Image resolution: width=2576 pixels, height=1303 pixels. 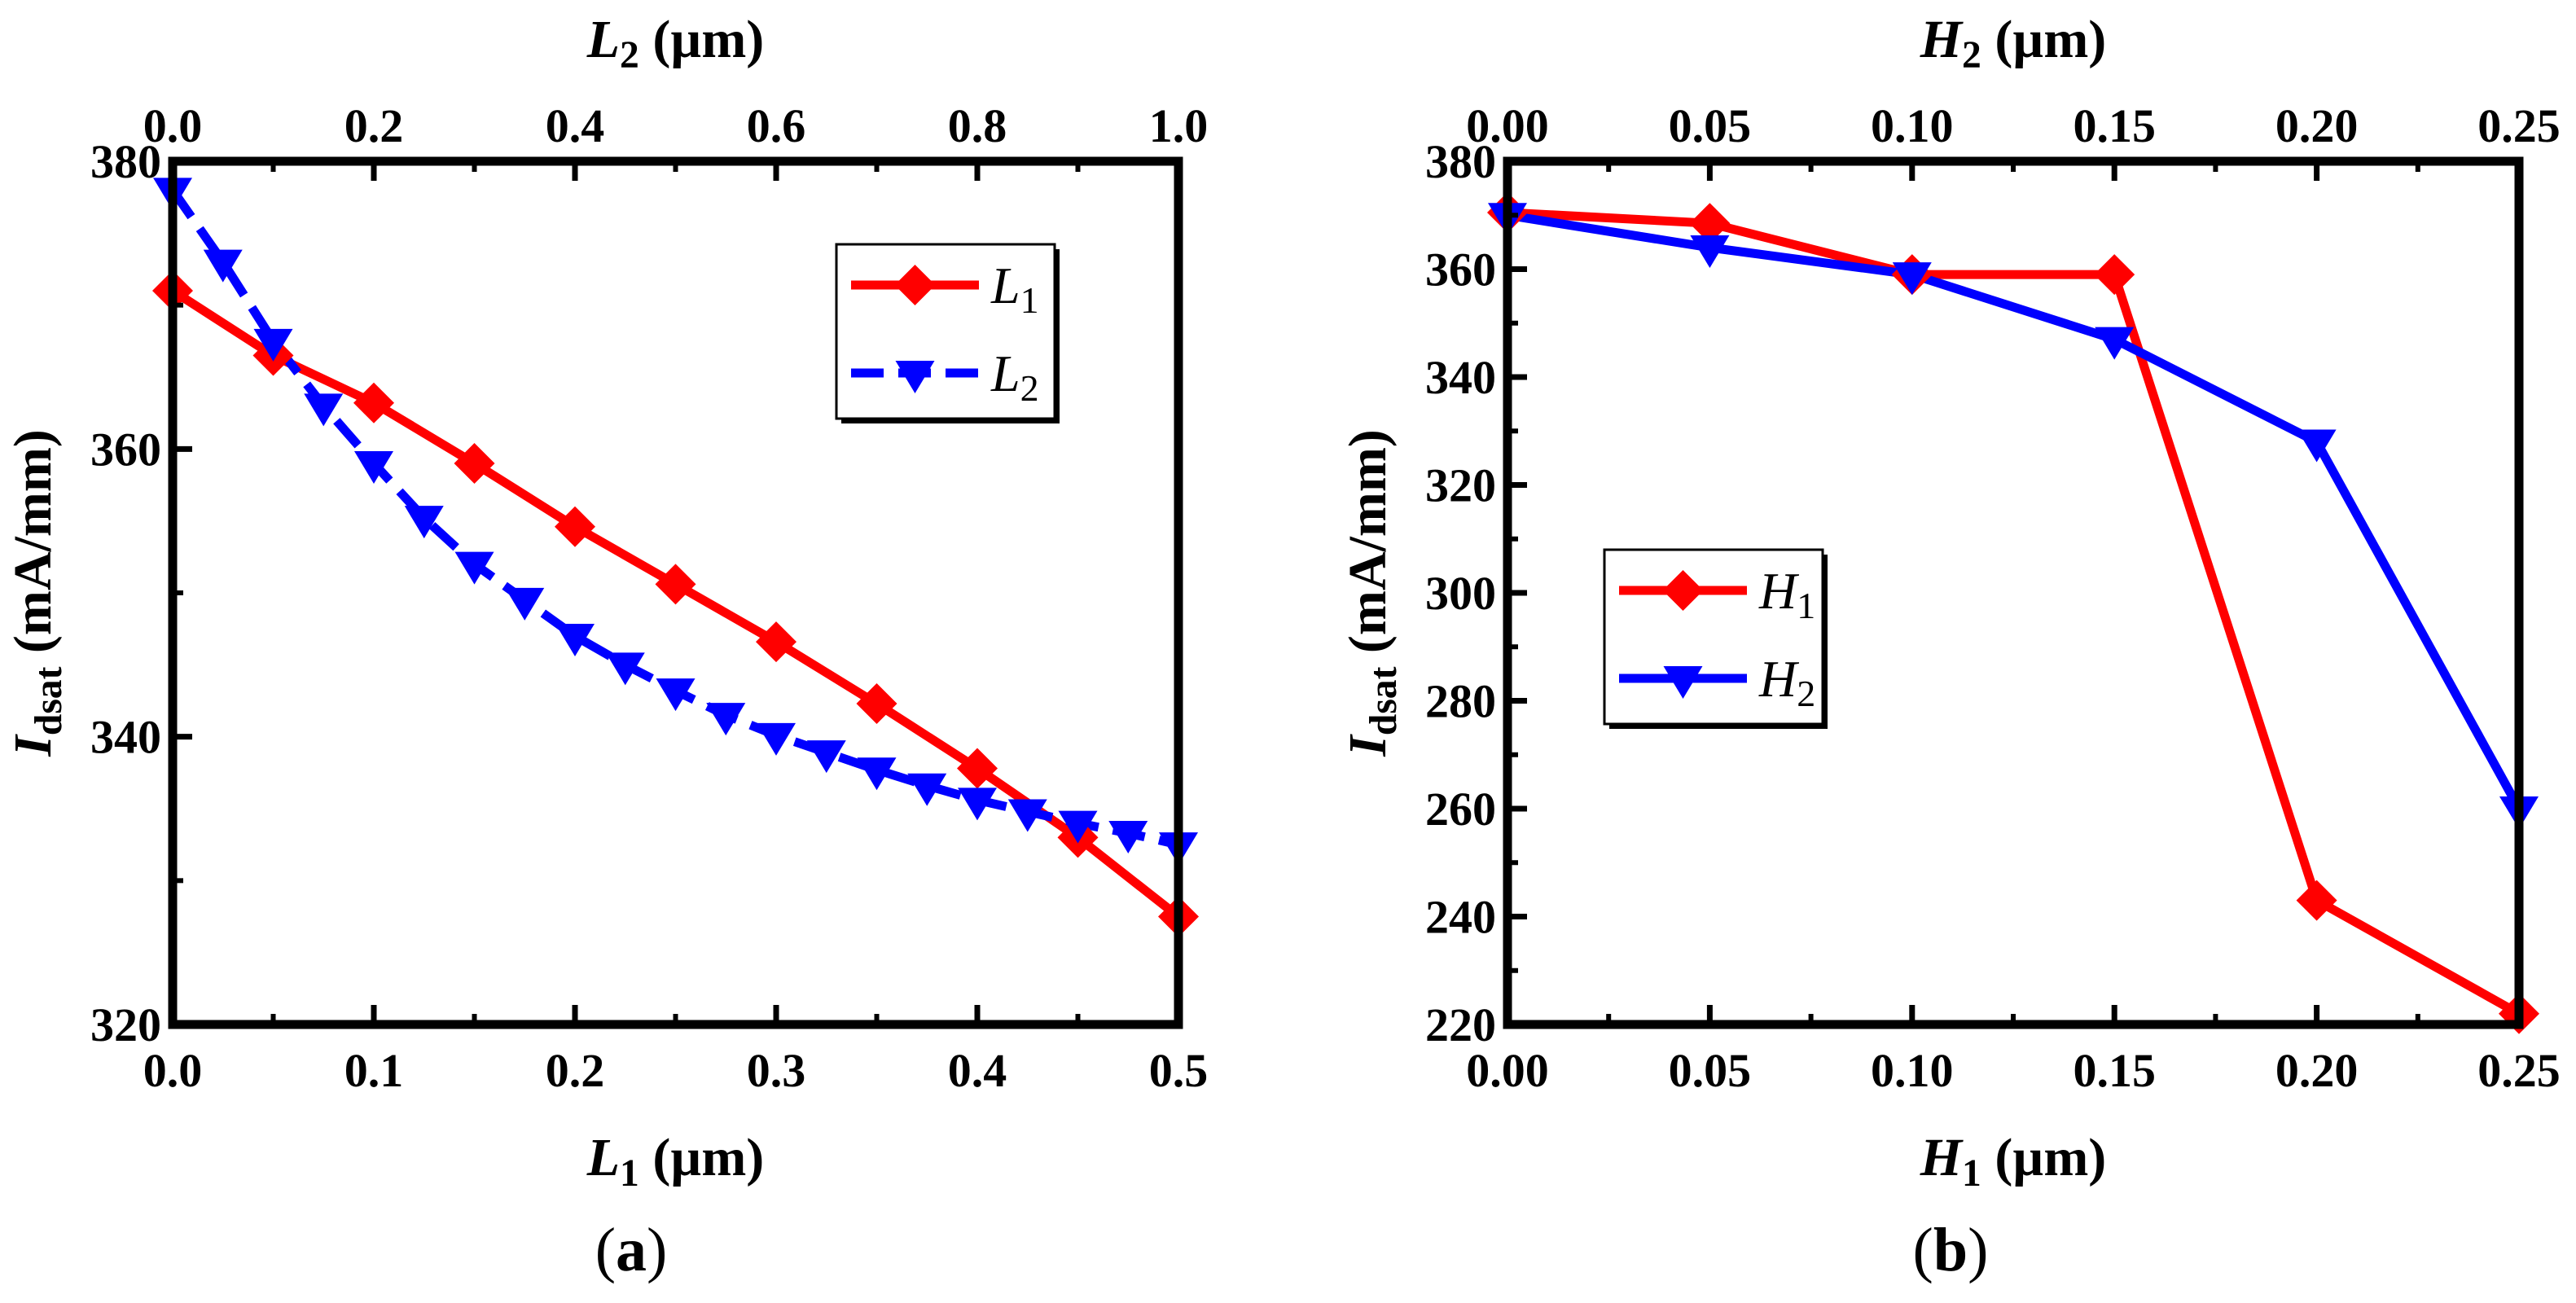 I want to click on x2-tick-label-4: 0.8, so click(x=977, y=125).